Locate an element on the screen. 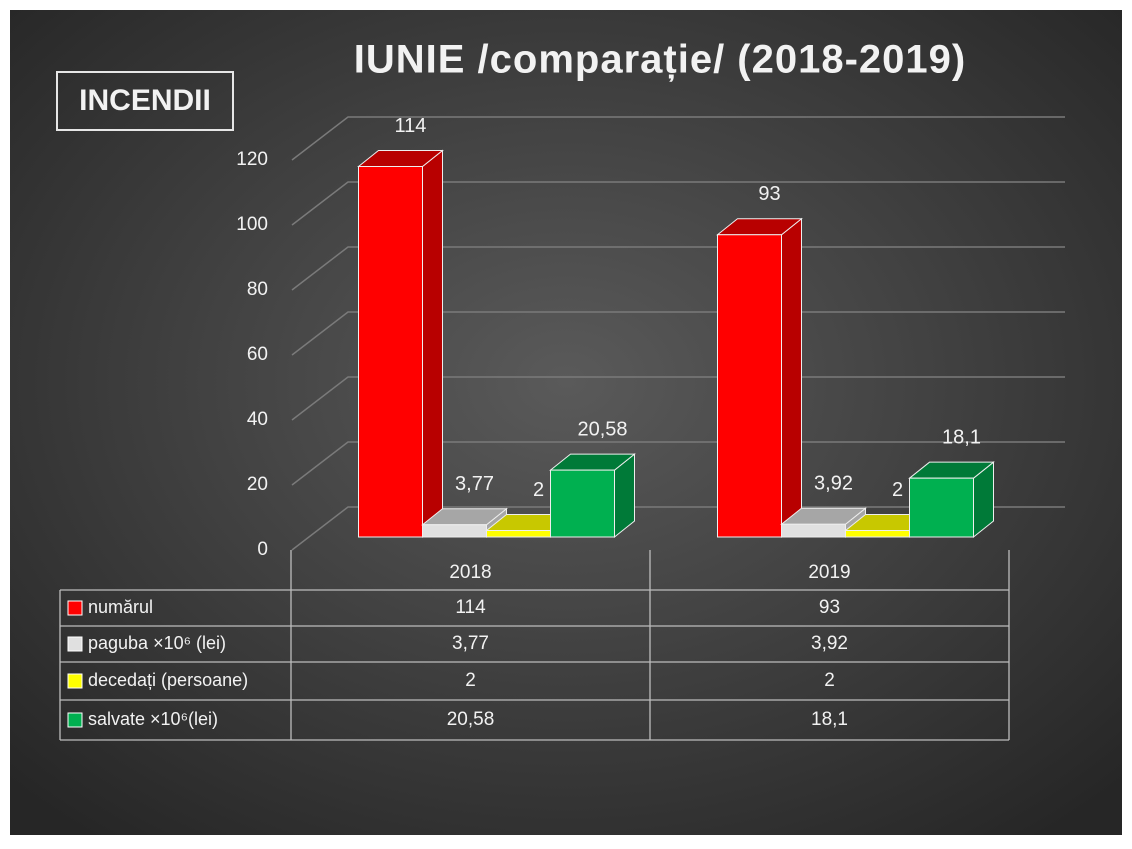  legend-label: paguba ×10⁶ (lei) is located at coordinates (157, 643).